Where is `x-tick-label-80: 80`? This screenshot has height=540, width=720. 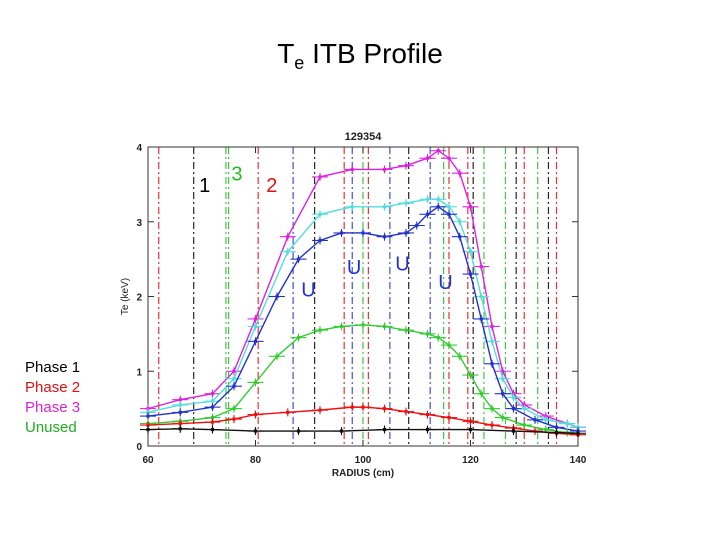 x-tick-label-80: 80 is located at coordinates (256, 460).